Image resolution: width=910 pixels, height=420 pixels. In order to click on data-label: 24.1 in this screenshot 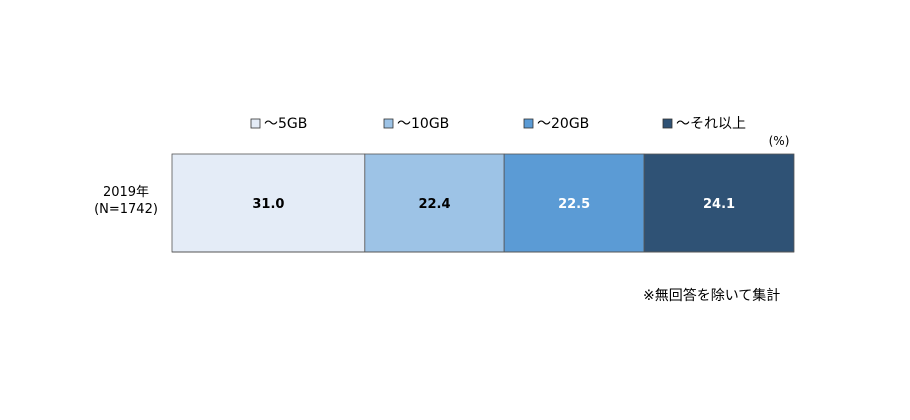, I will do `click(719, 204)`.